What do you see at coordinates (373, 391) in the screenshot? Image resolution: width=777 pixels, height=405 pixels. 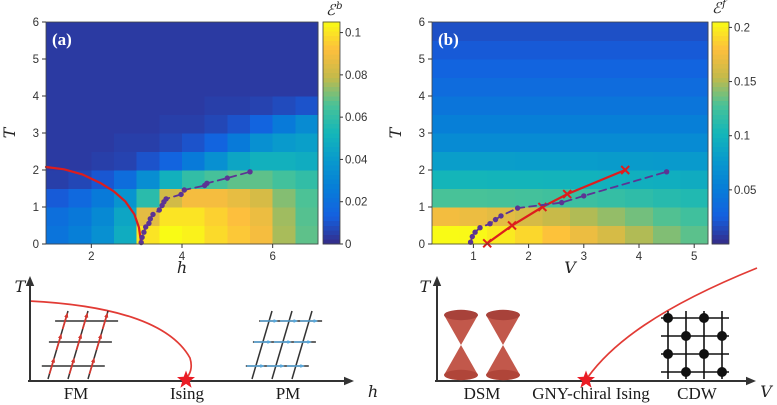 I see `schematic-left-xlabel: h` at bounding box center [373, 391].